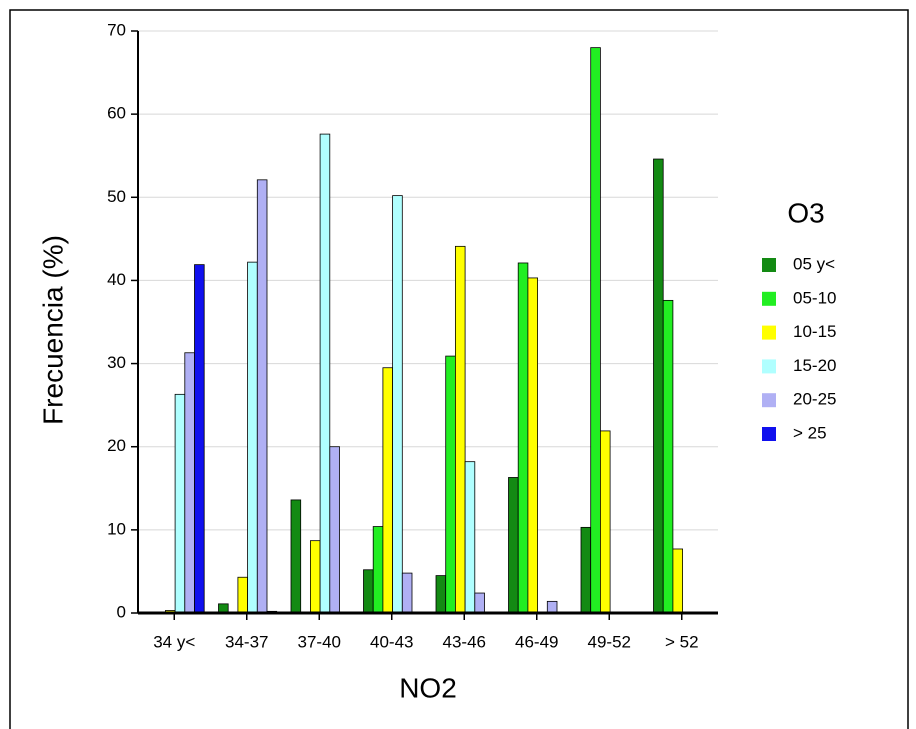  I want to click on y-tick-label: 70, so click(116, 29).